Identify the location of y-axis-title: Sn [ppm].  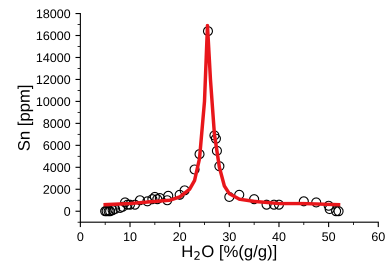
(26, 118).